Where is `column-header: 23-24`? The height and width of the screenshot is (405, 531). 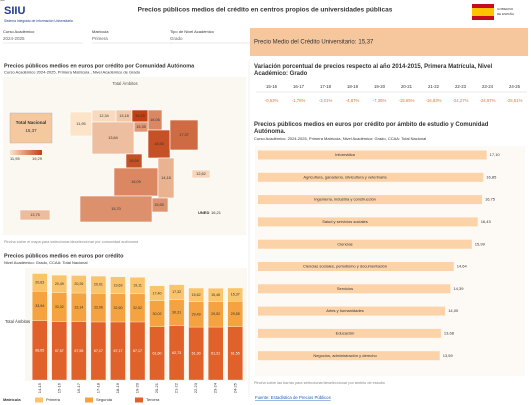 column-header: 23-24 is located at coordinates (488, 86).